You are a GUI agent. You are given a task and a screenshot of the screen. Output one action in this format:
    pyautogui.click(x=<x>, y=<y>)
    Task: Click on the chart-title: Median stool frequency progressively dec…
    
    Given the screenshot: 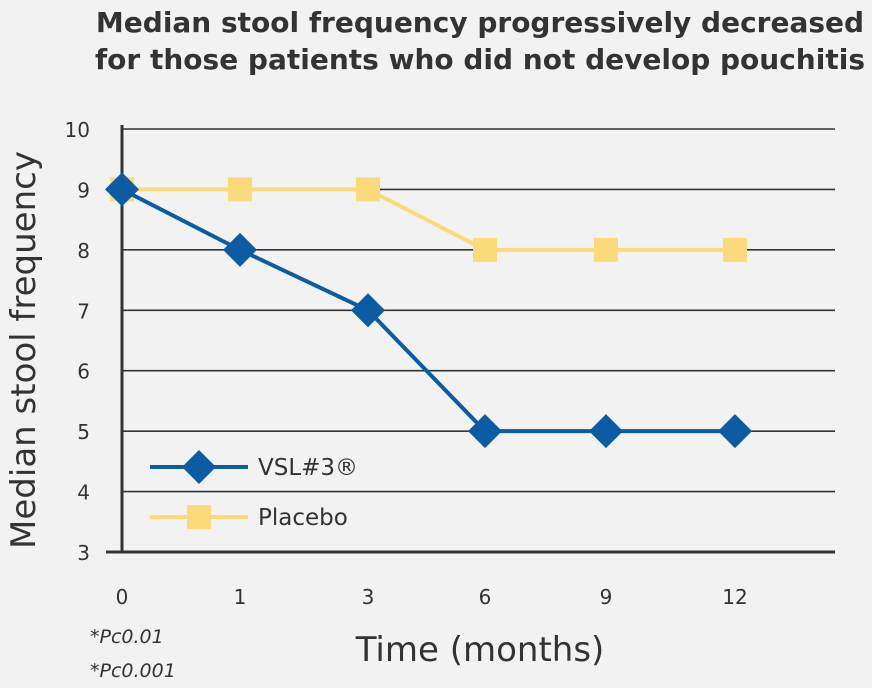 What is the action you would take?
    pyautogui.click(x=480, y=41)
    